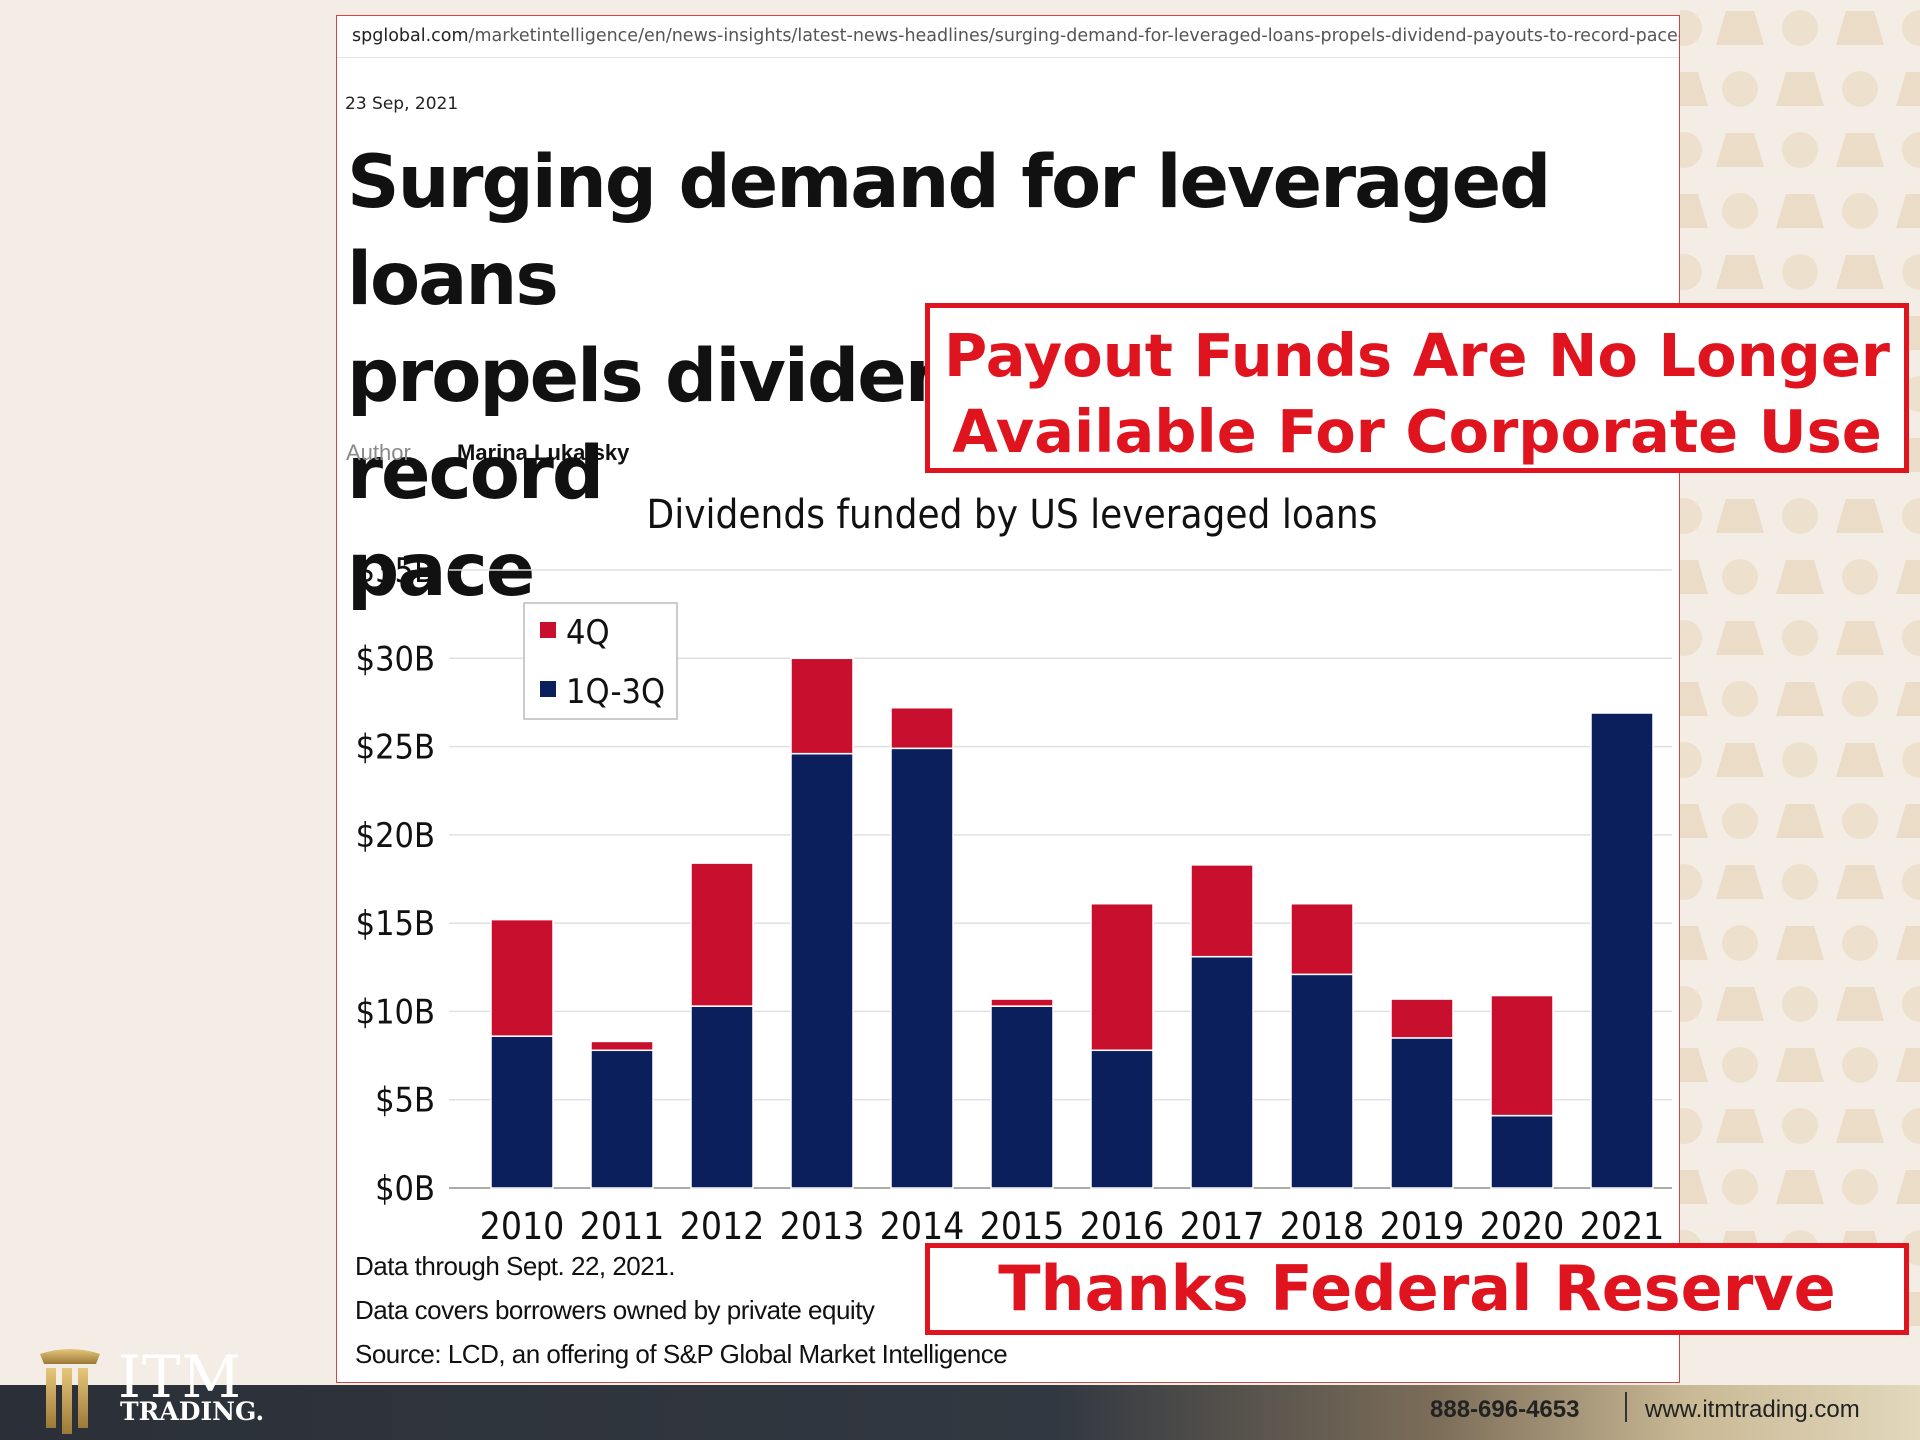 This screenshot has height=1440, width=1920. What do you see at coordinates (1322, 1226) in the screenshot?
I see `x-tick-label: 2018` at bounding box center [1322, 1226].